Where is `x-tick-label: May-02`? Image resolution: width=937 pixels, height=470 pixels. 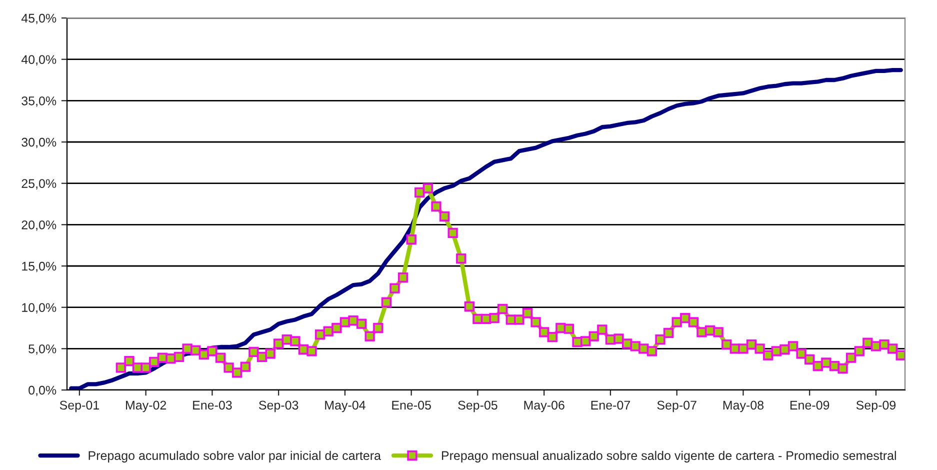
x-tick-label: May-02 is located at coordinates (146, 406).